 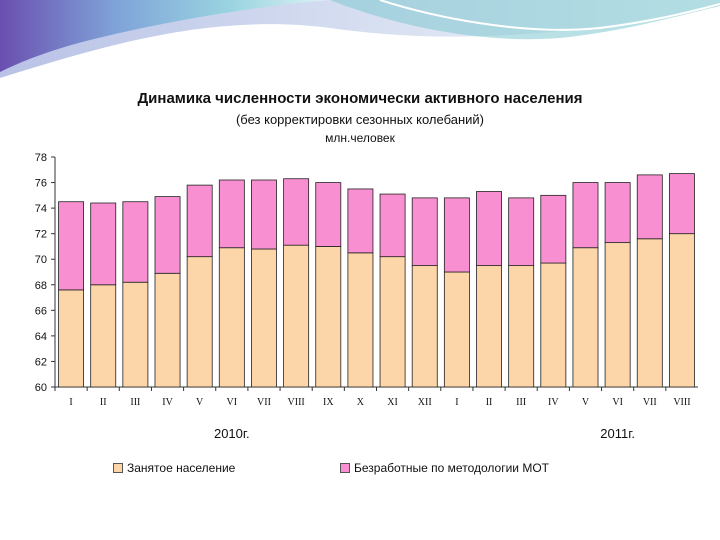 What do you see at coordinates (41, 209) in the screenshot?
I see `y-tick-label: 74` at bounding box center [41, 209].